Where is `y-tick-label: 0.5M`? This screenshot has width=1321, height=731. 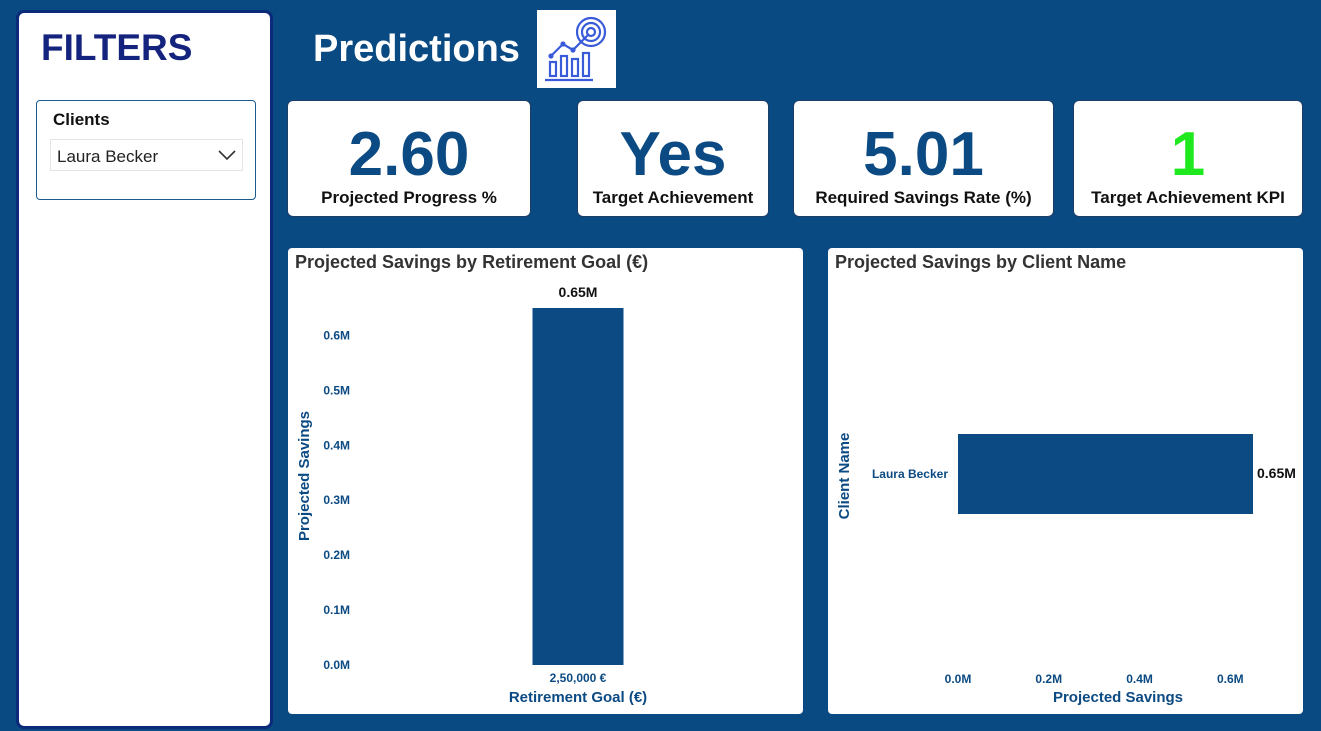 y-tick-label: 0.5M is located at coordinates (336, 390).